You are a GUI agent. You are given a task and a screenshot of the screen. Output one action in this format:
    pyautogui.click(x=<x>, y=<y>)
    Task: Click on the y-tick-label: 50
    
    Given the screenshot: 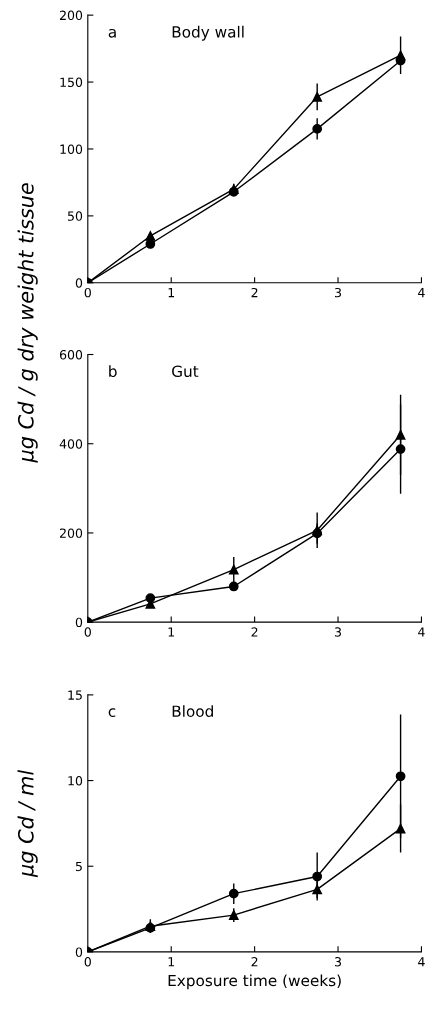 What is the action you would take?
    pyautogui.click(x=75, y=216)
    